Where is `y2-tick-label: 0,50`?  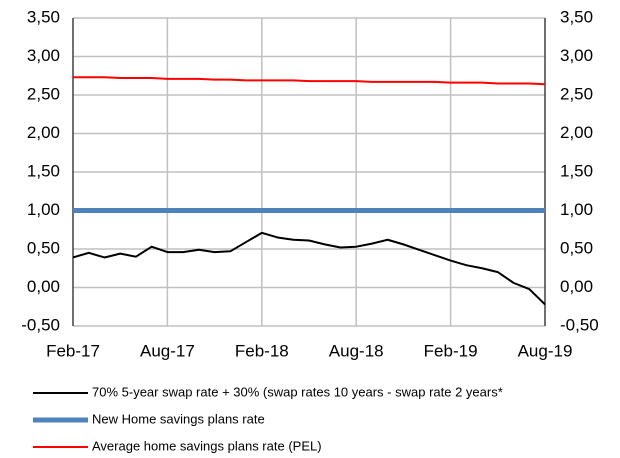 y2-tick-label: 0,50 is located at coordinates (576, 247).